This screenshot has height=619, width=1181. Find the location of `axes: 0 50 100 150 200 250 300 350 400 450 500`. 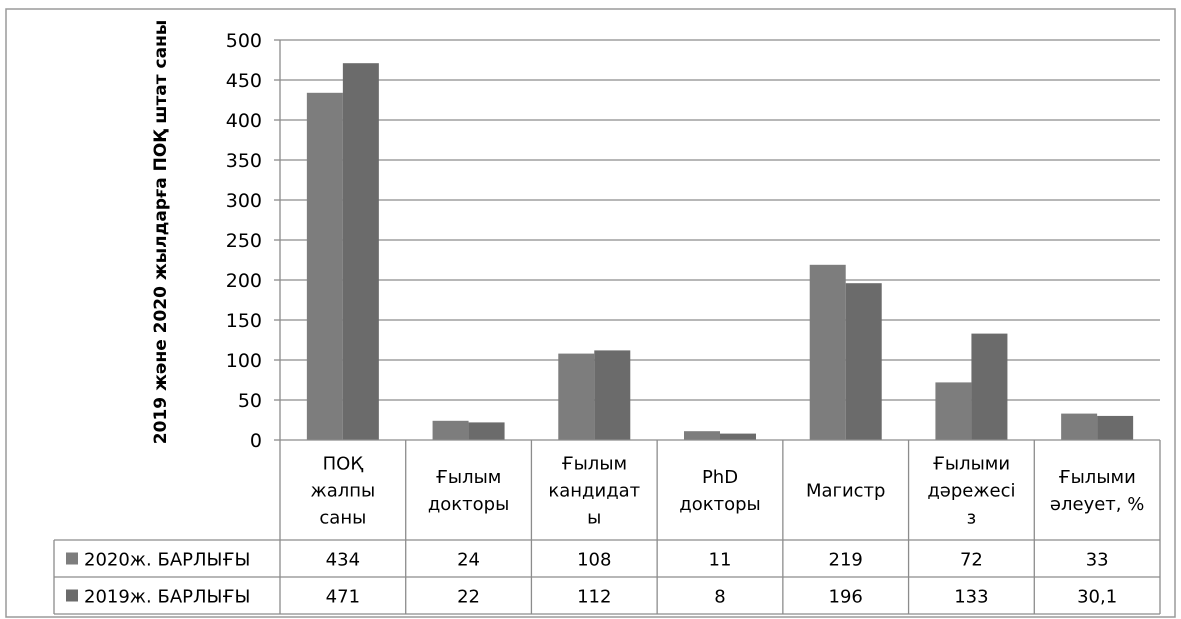

axes: 0 50 100 150 200 250 300 350 400 450 500 is located at coordinates (253, 241).